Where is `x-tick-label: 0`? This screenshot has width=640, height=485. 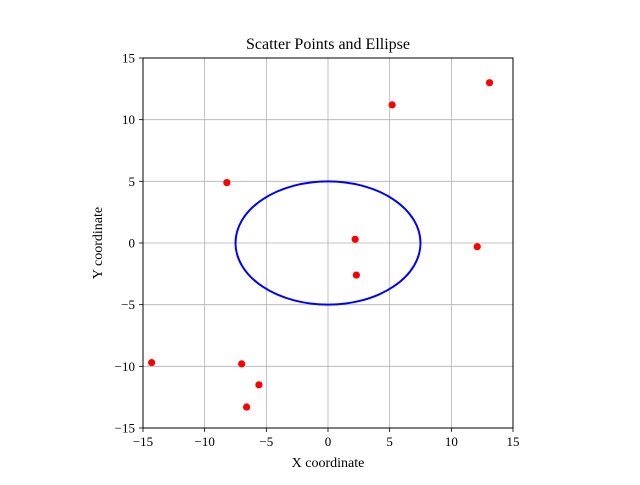 x-tick-label: 0 is located at coordinates (328, 441).